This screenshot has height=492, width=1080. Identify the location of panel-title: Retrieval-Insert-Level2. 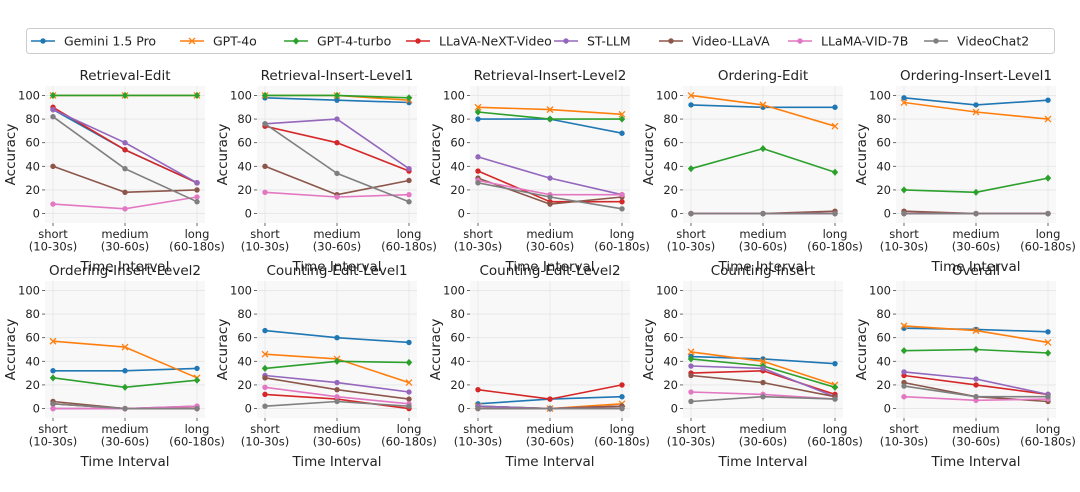
(550, 76).